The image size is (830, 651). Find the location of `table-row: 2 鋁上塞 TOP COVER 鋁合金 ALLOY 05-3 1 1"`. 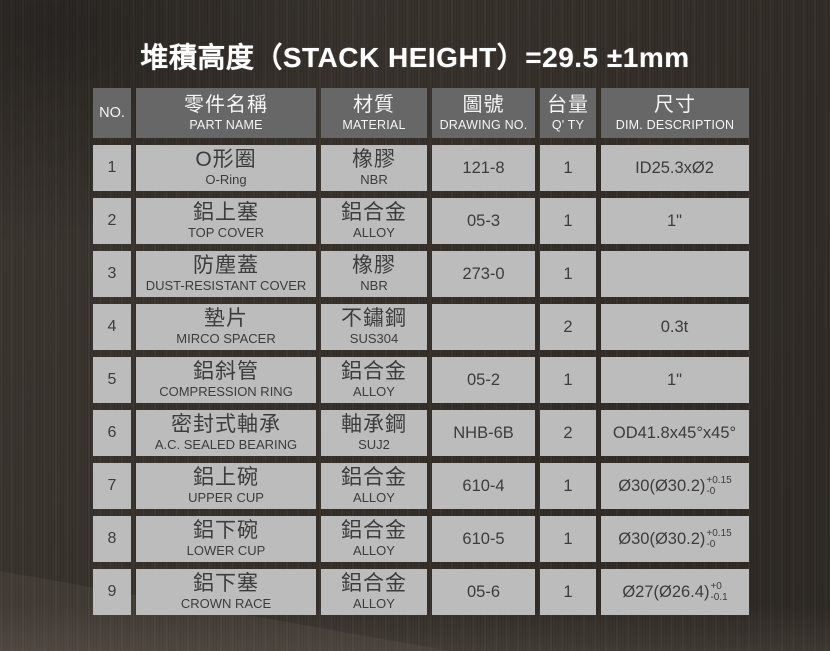

table-row: 2 鋁上塞 TOP COVER 鋁合金 ALLOY 05-3 1 1" is located at coordinates (421, 221).